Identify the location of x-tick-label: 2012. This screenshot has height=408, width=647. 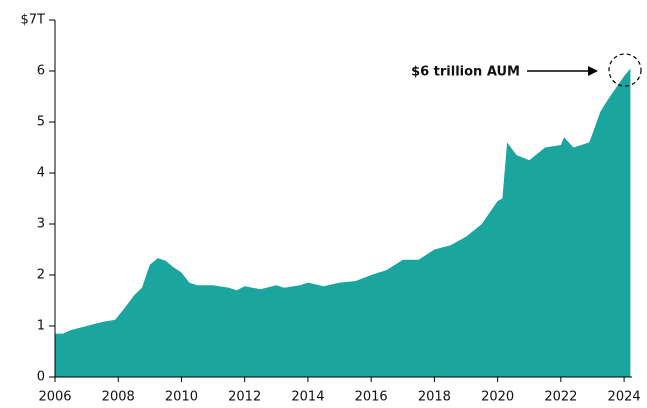
(244, 397).